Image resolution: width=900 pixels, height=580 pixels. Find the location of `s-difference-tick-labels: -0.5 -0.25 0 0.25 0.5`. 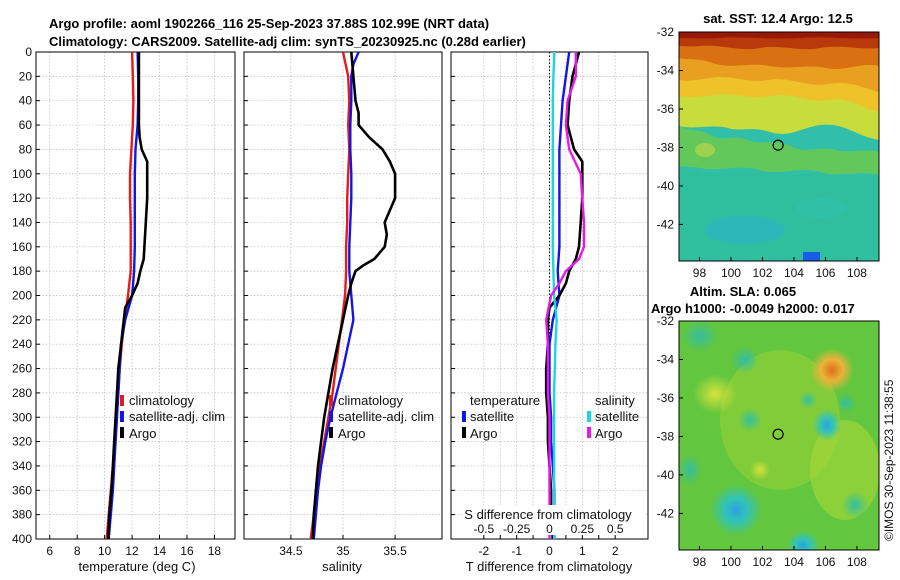

s-difference-tick-labels: -0.5 -0.25 0 0.25 0.5 is located at coordinates (548, 529).